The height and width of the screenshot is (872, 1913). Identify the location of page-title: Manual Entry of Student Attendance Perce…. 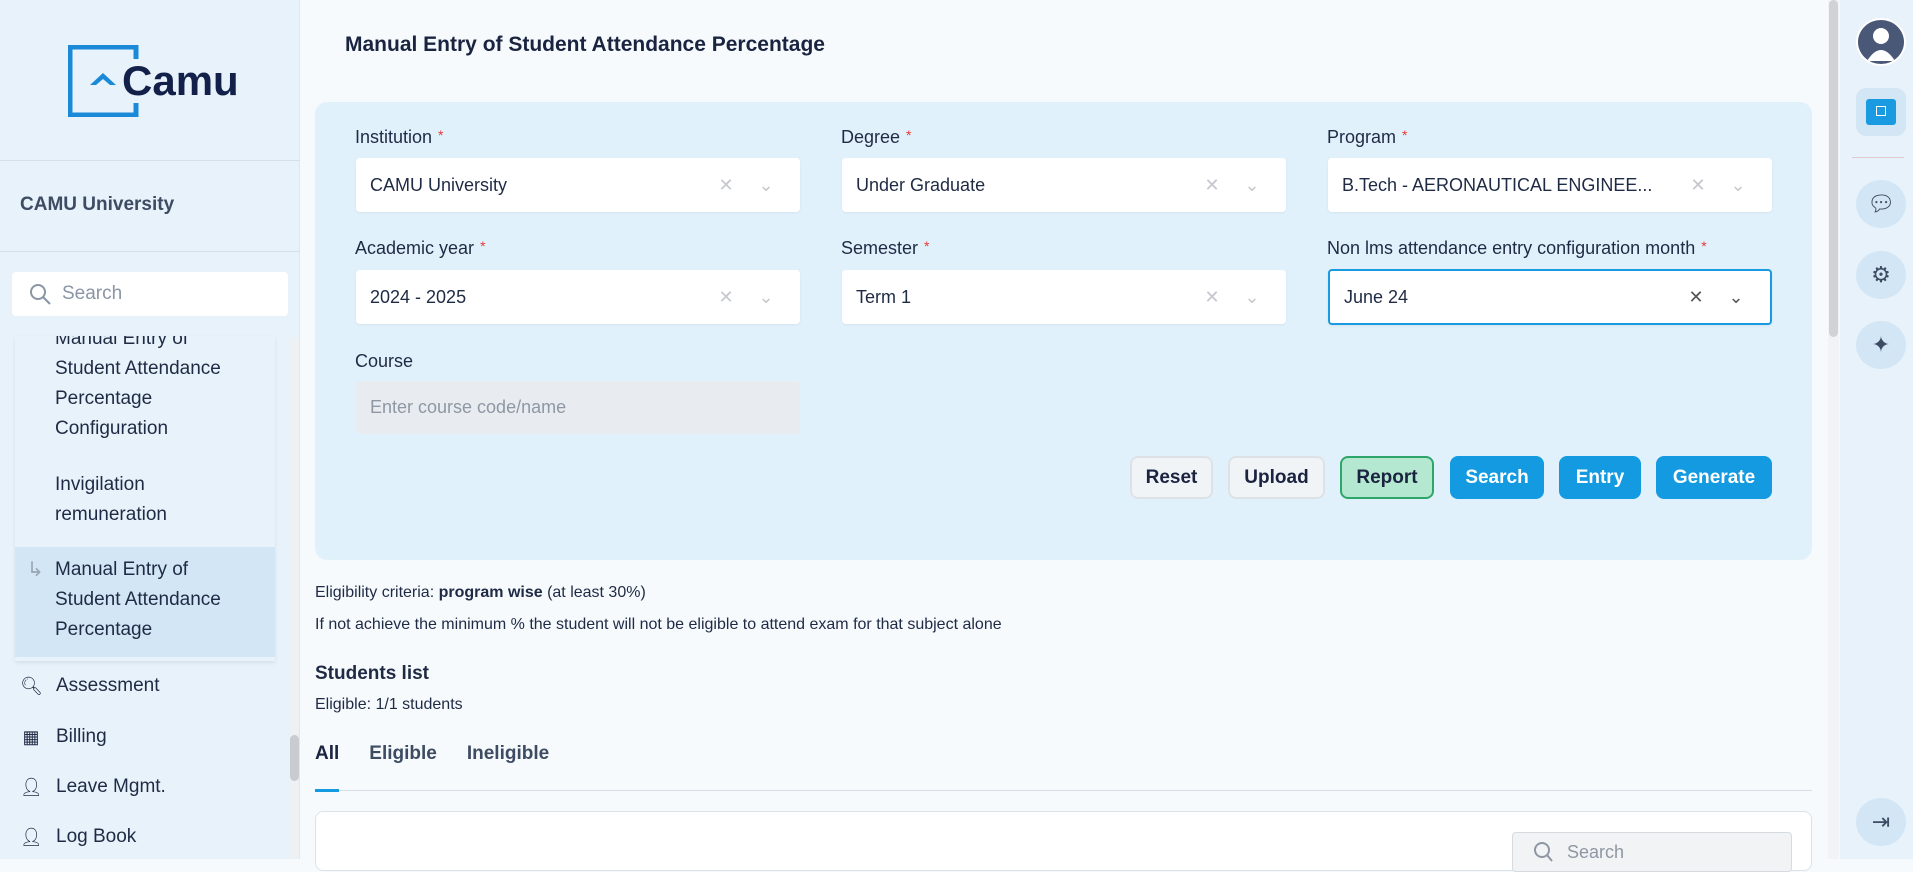
(585, 44).